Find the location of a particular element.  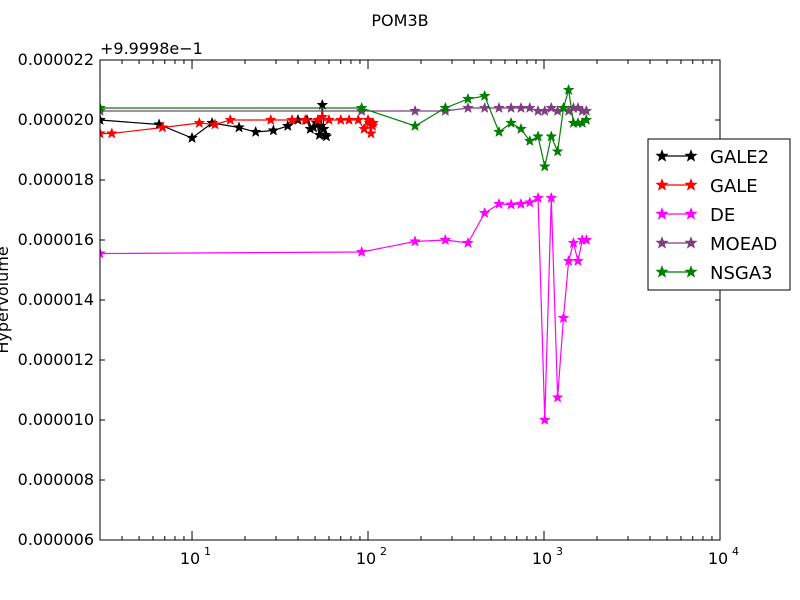

legend-moead-label: MOEAD is located at coordinates (743, 244).